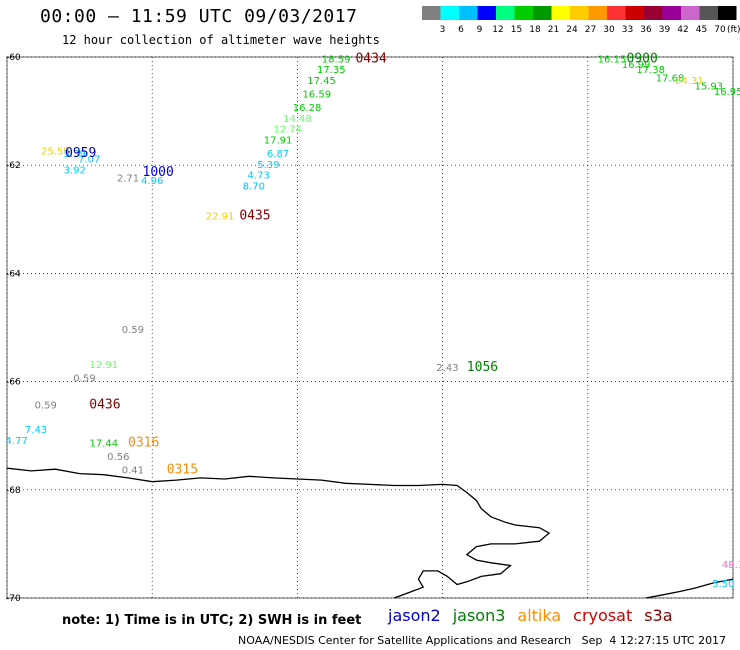 The height and width of the screenshot is (650, 740). Describe the element at coordinates (259, 176) in the screenshot. I see `wave-height-label: 4.73` at that location.